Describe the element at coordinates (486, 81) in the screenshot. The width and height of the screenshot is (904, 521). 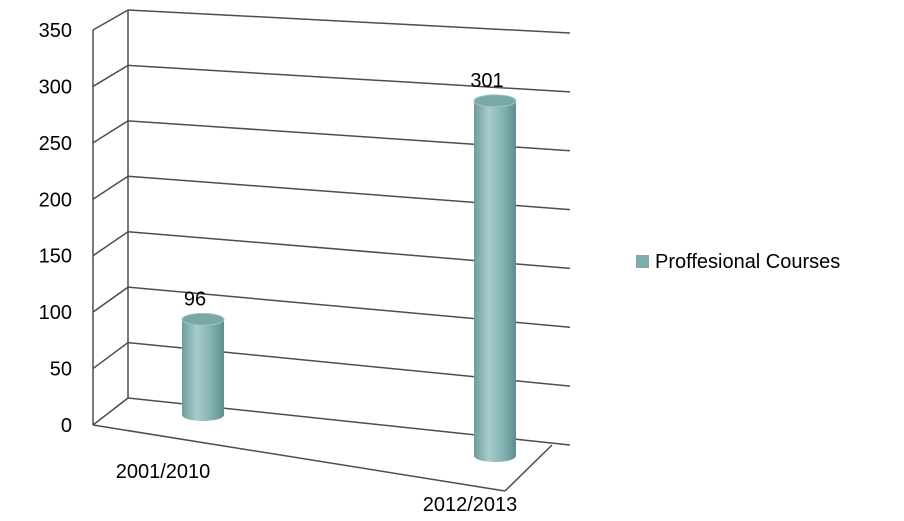
I see `data-label: 301` at that location.